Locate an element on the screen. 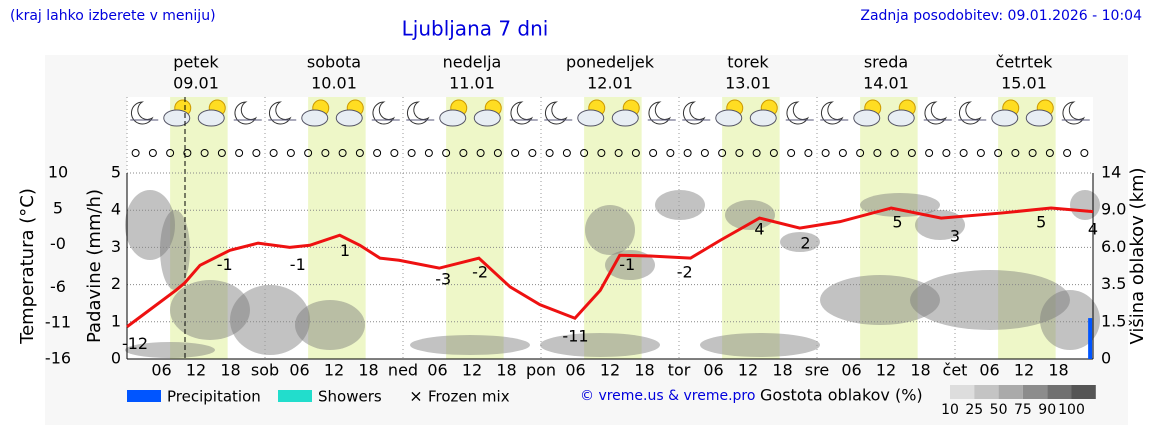 The width and height of the screenshot is (1152, 443). y-tick-label: 3 is located at coordinates (116, 246).